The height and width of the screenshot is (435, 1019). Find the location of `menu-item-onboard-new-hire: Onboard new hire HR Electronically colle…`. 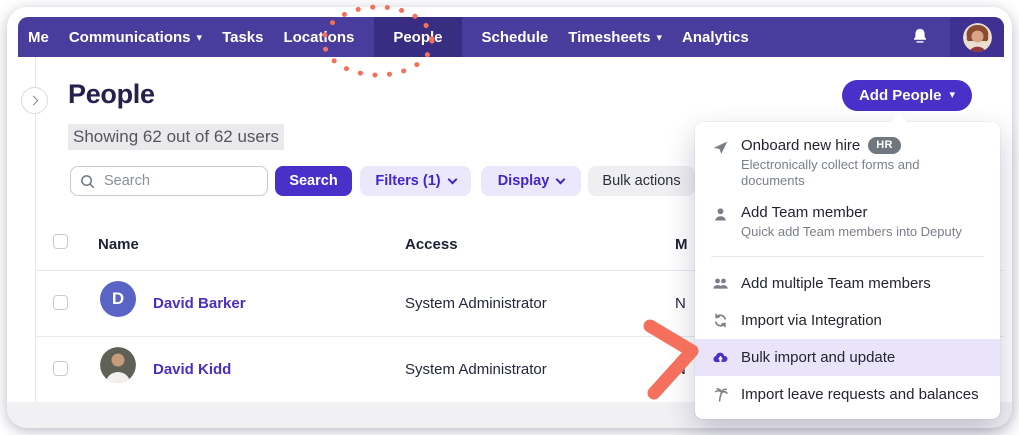

menu-item-onboard-new-hire: Onboard new hire HR Electronically colle… is located at coordinates (847, 163).